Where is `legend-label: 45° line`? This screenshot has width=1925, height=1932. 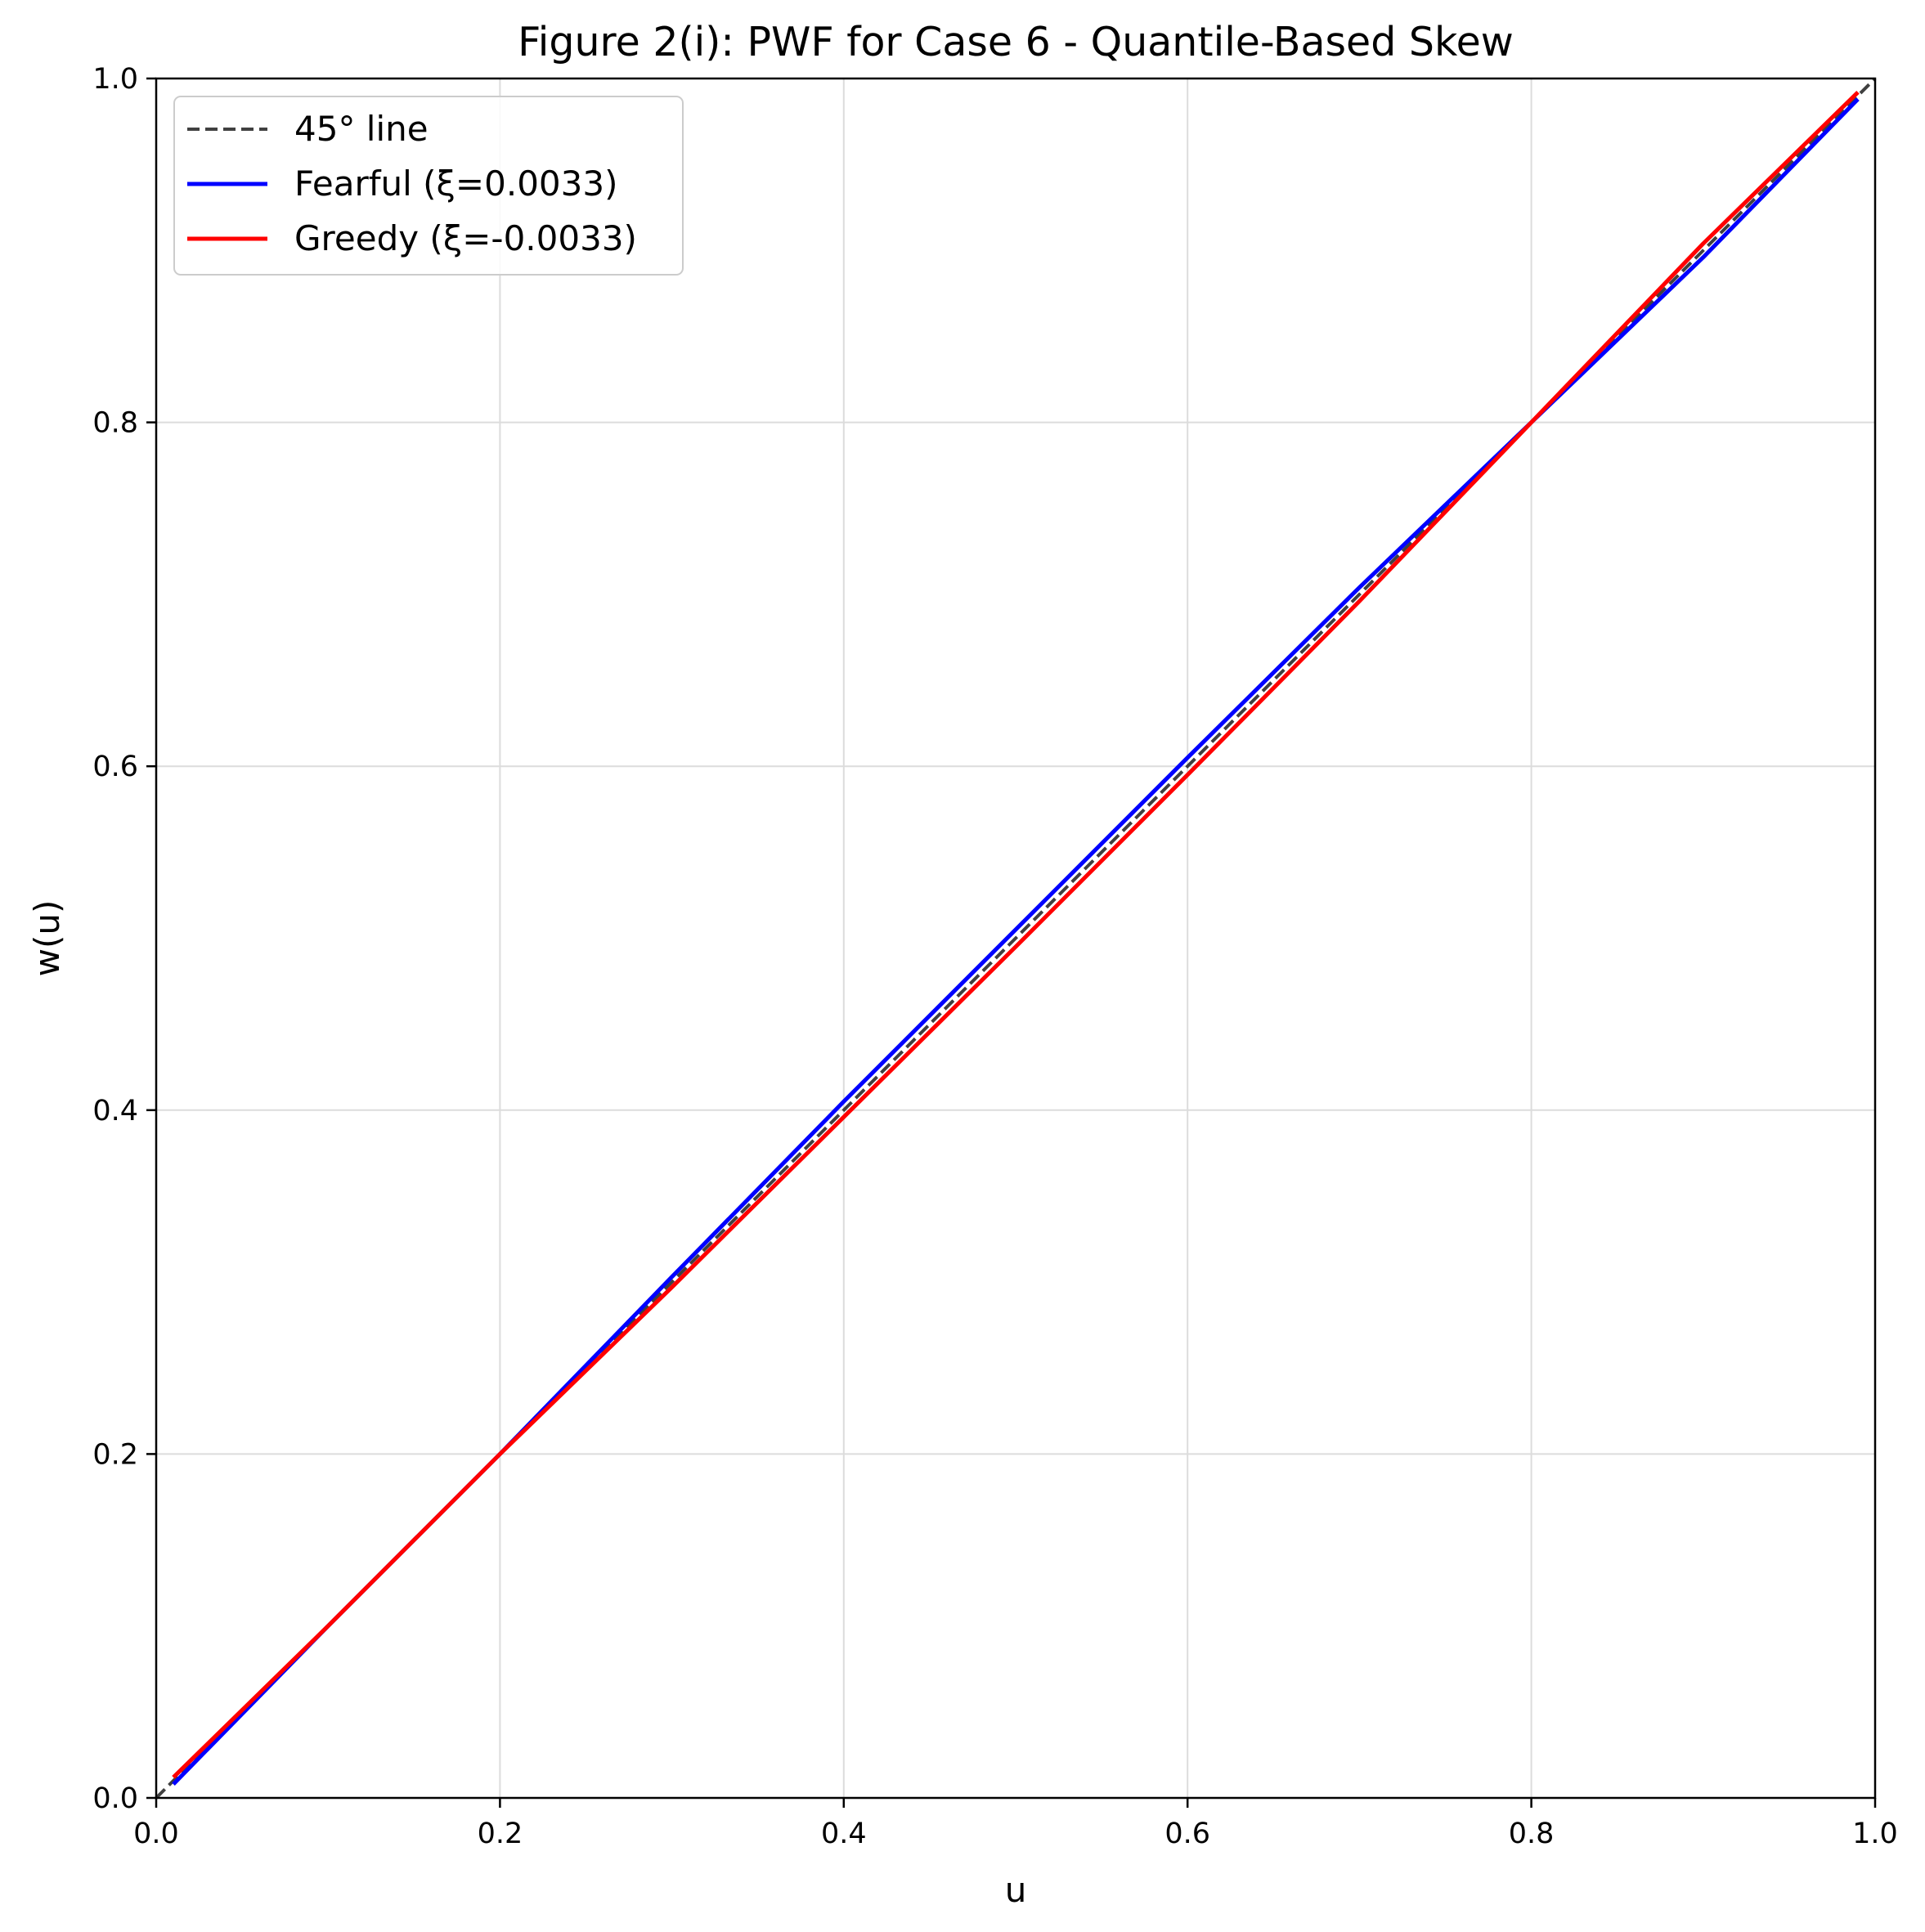
legend-label: 45° line is located at coordinates (361, 129).